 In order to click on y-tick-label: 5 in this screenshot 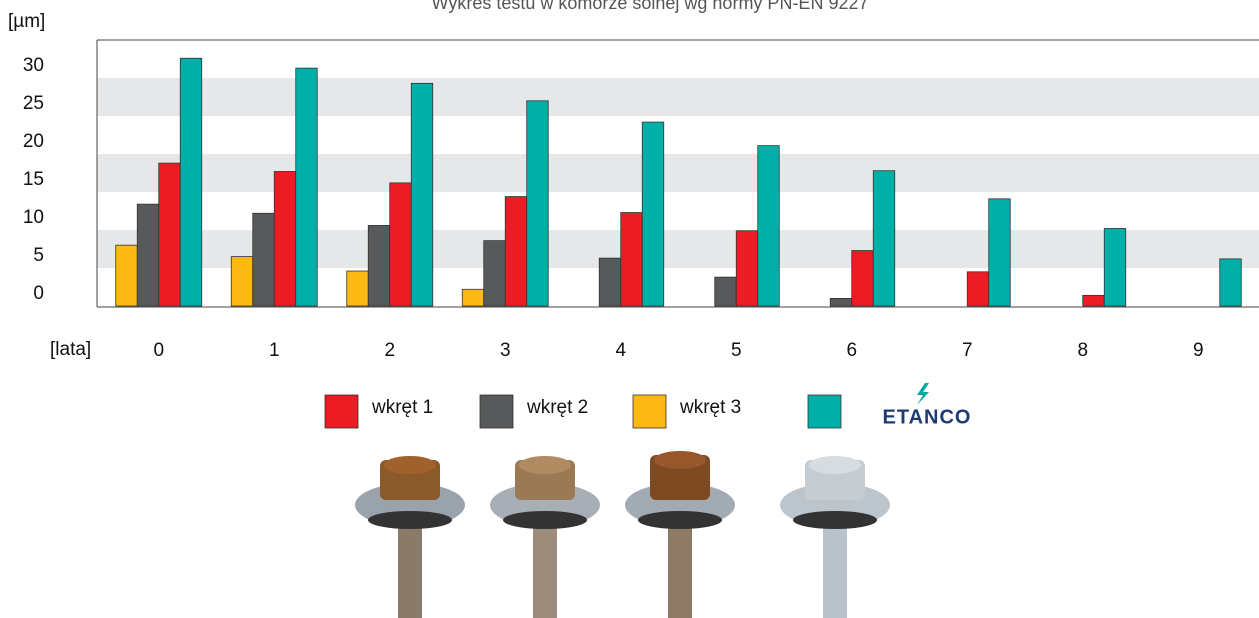, I will do `click(38, 255)`.